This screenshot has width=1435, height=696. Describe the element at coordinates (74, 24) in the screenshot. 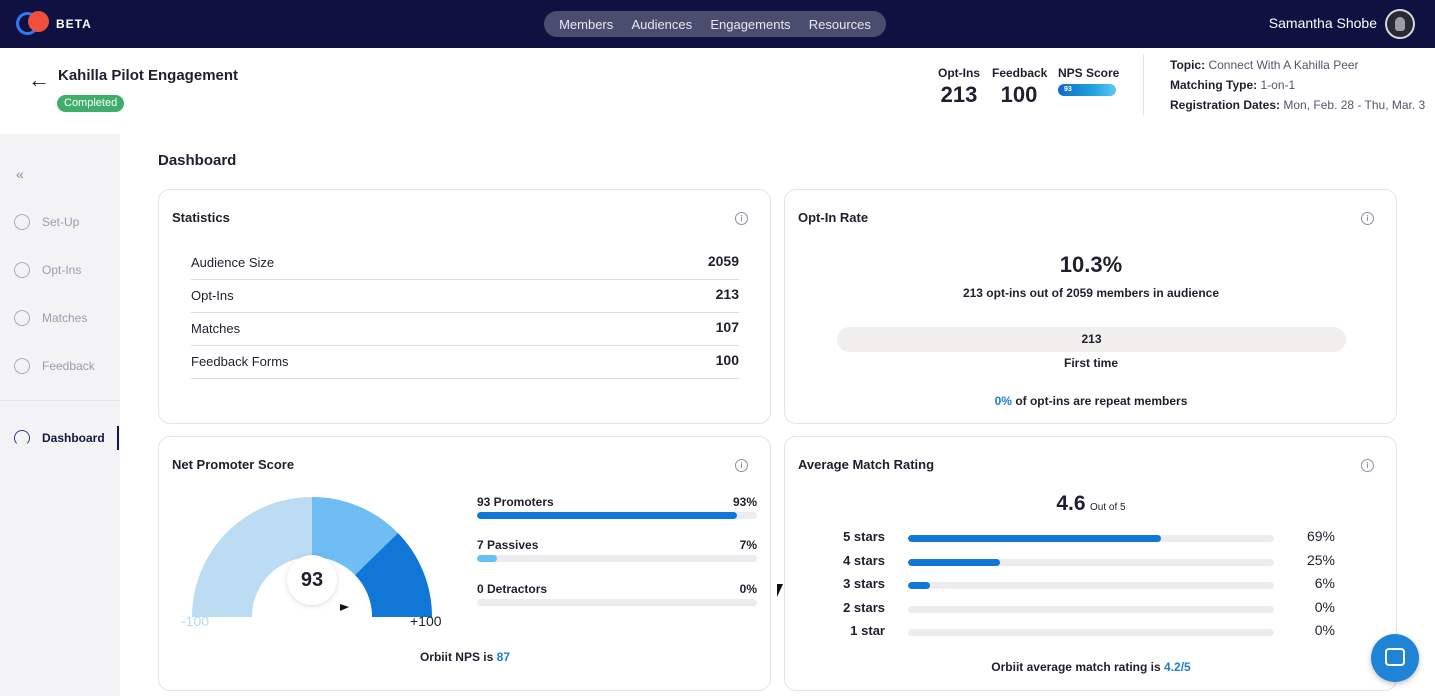

I see `beta-label: BETA` at that location.